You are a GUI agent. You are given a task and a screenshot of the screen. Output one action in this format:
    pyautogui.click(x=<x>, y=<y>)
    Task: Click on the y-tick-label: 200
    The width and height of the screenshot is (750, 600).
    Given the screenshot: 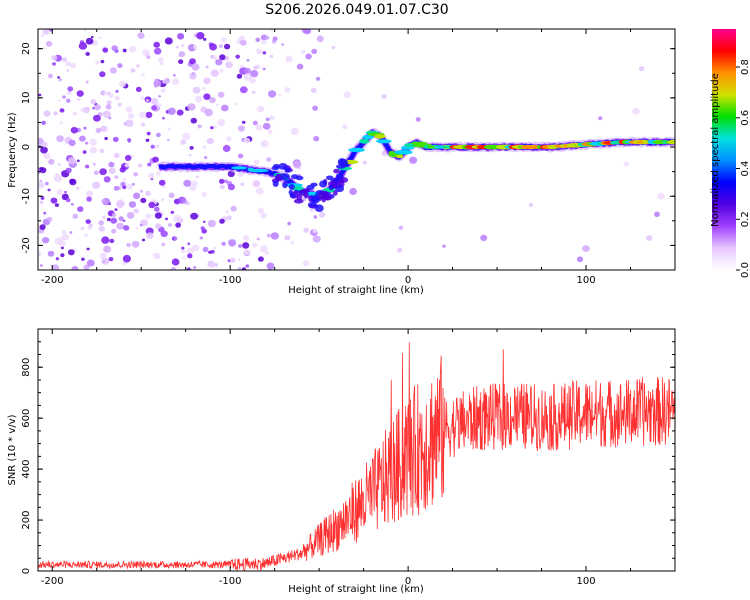 What is the action you would take?
    pyautogui.click(x=26, y=520)
    